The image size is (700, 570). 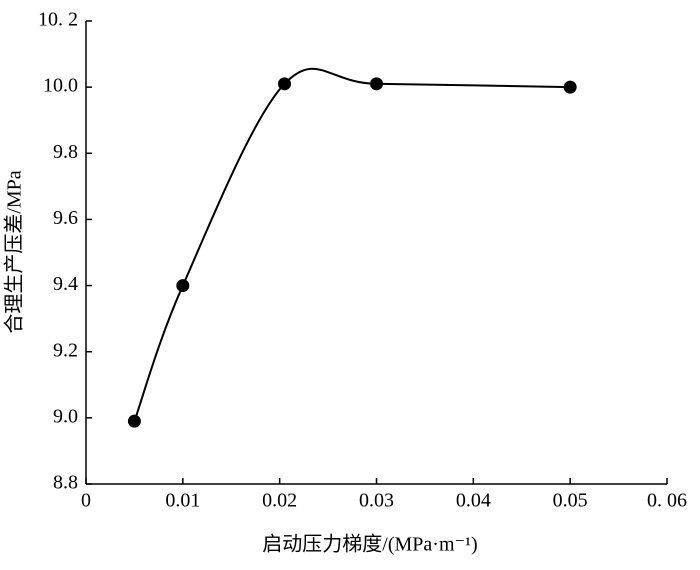 What do you see at coordinates (570, 501) in the screenshot?
I see `x-tick-label: 0.05` at bounding box center [570, 501].